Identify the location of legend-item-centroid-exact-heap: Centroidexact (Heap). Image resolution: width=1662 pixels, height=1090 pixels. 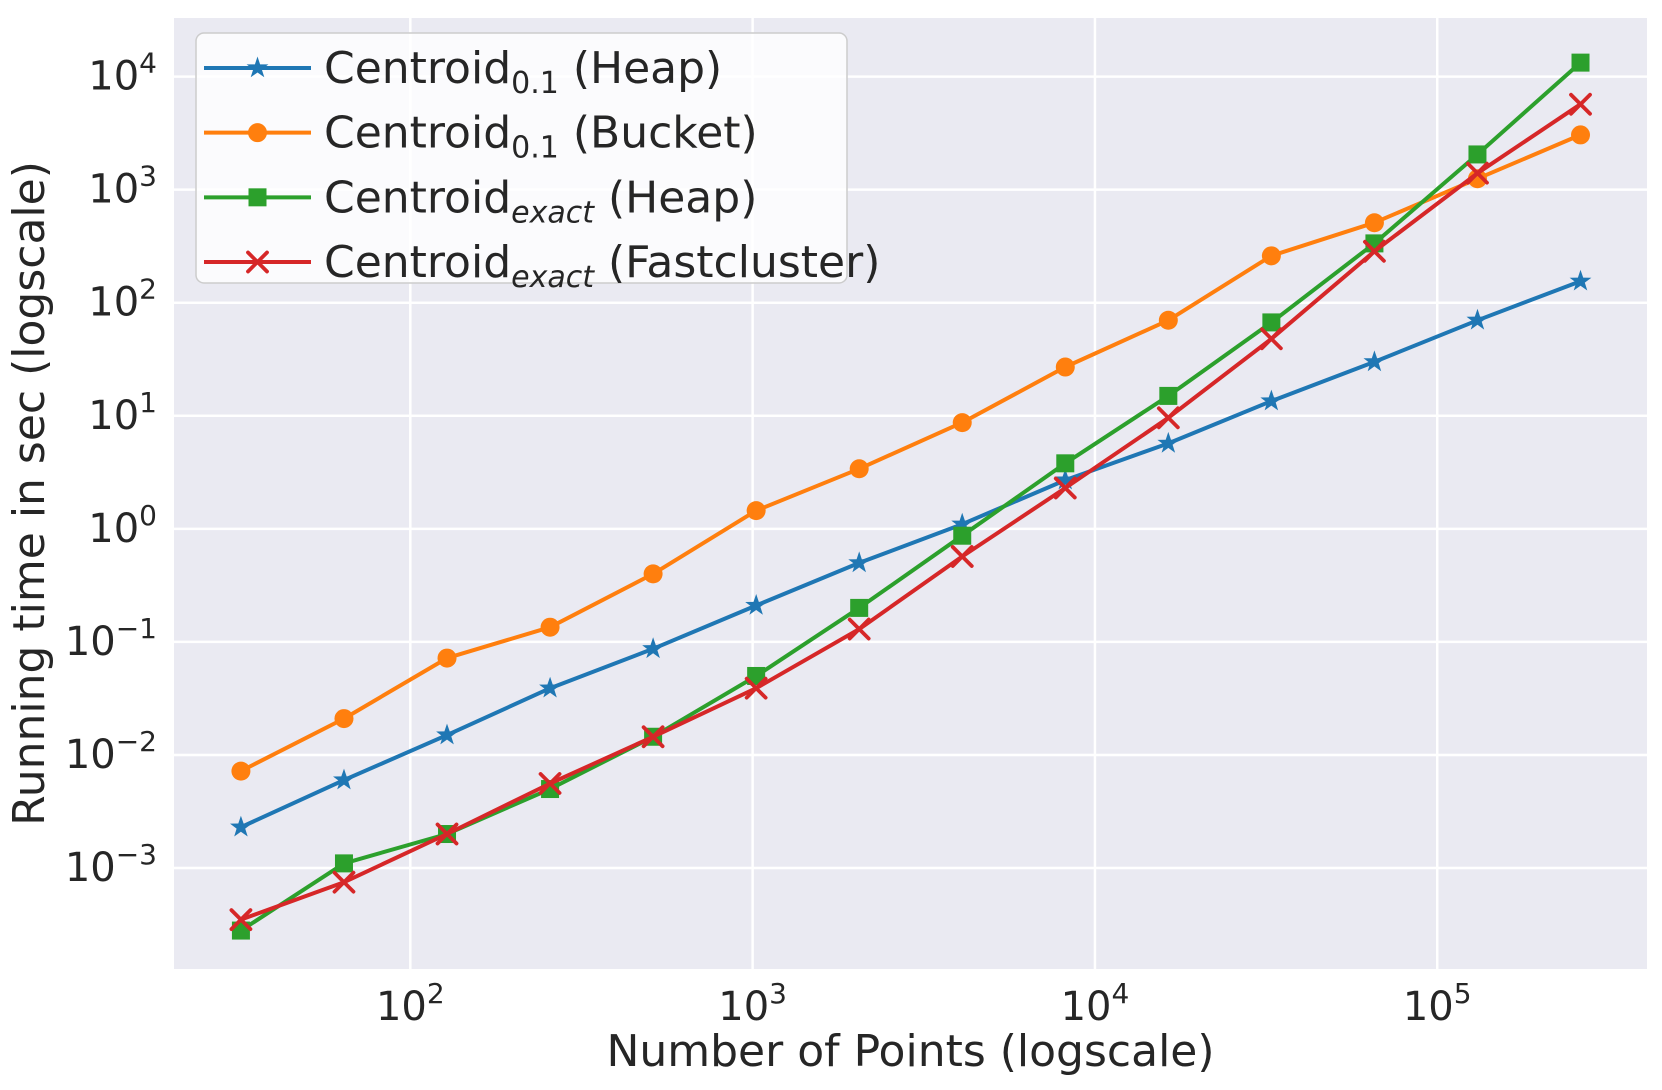
(480, 201).